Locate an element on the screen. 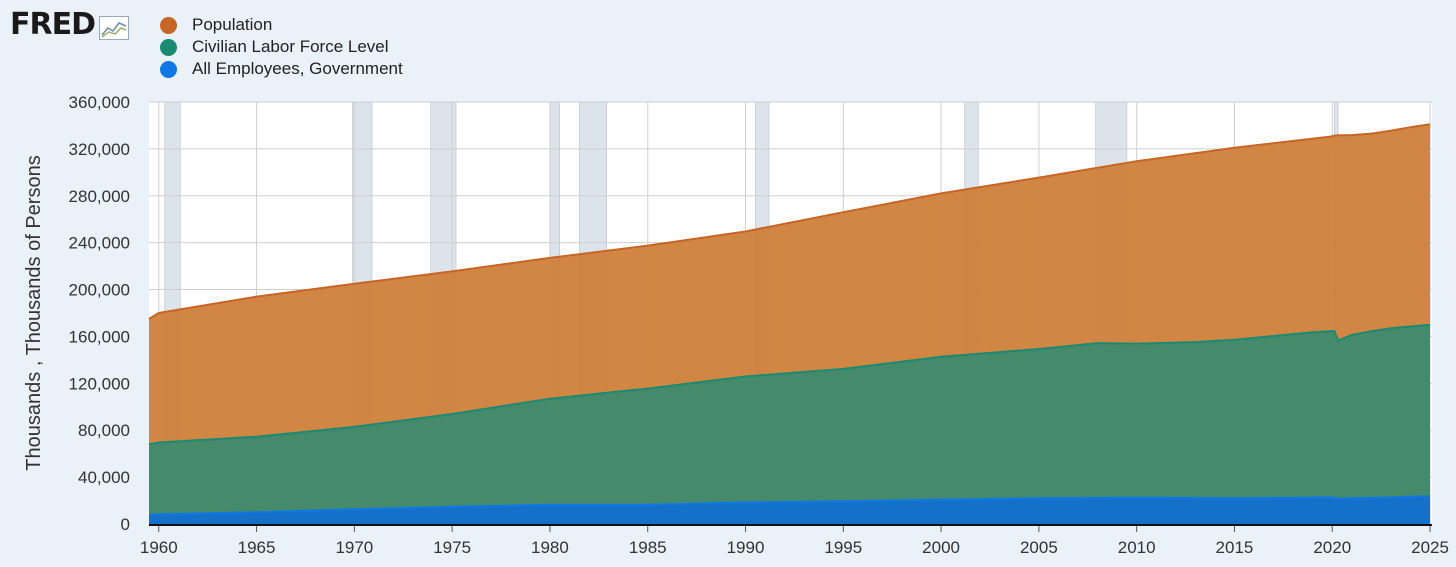 Image resolution: width=1456 pixels, height=567 pixels. x-tick-label: 2015 is located at coordinates (1235, 547).